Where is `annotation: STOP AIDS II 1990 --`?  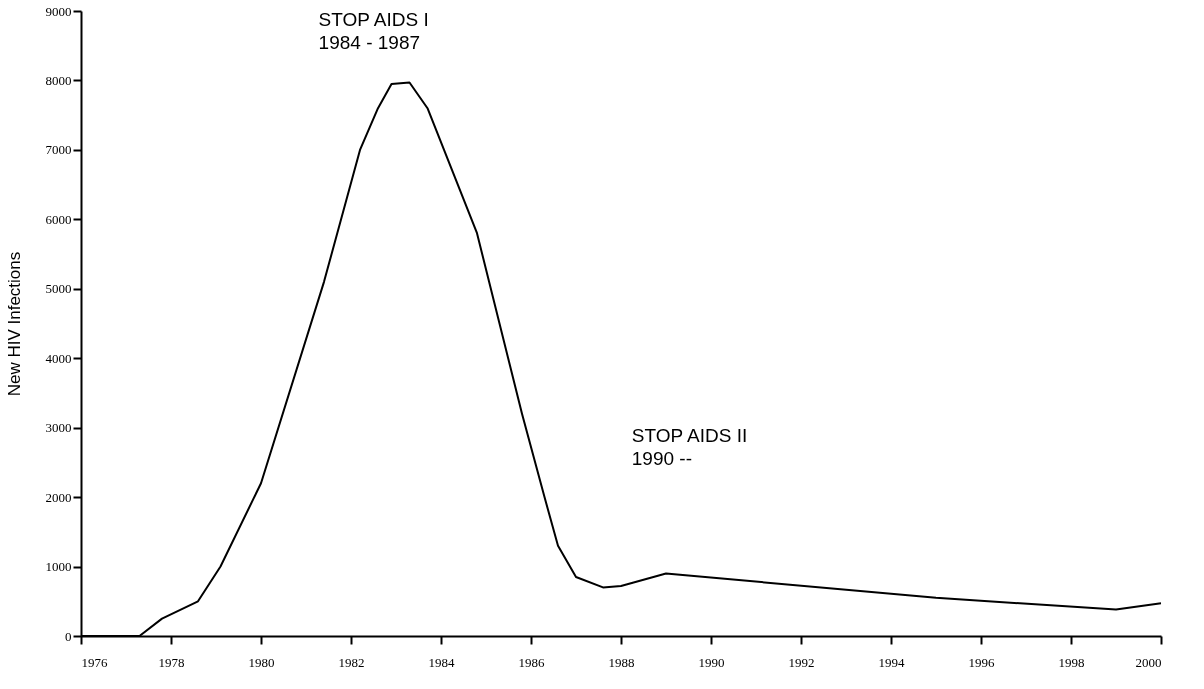 annotation: STOP AIDS II 1990 -- is located at coordinates (689, 446).